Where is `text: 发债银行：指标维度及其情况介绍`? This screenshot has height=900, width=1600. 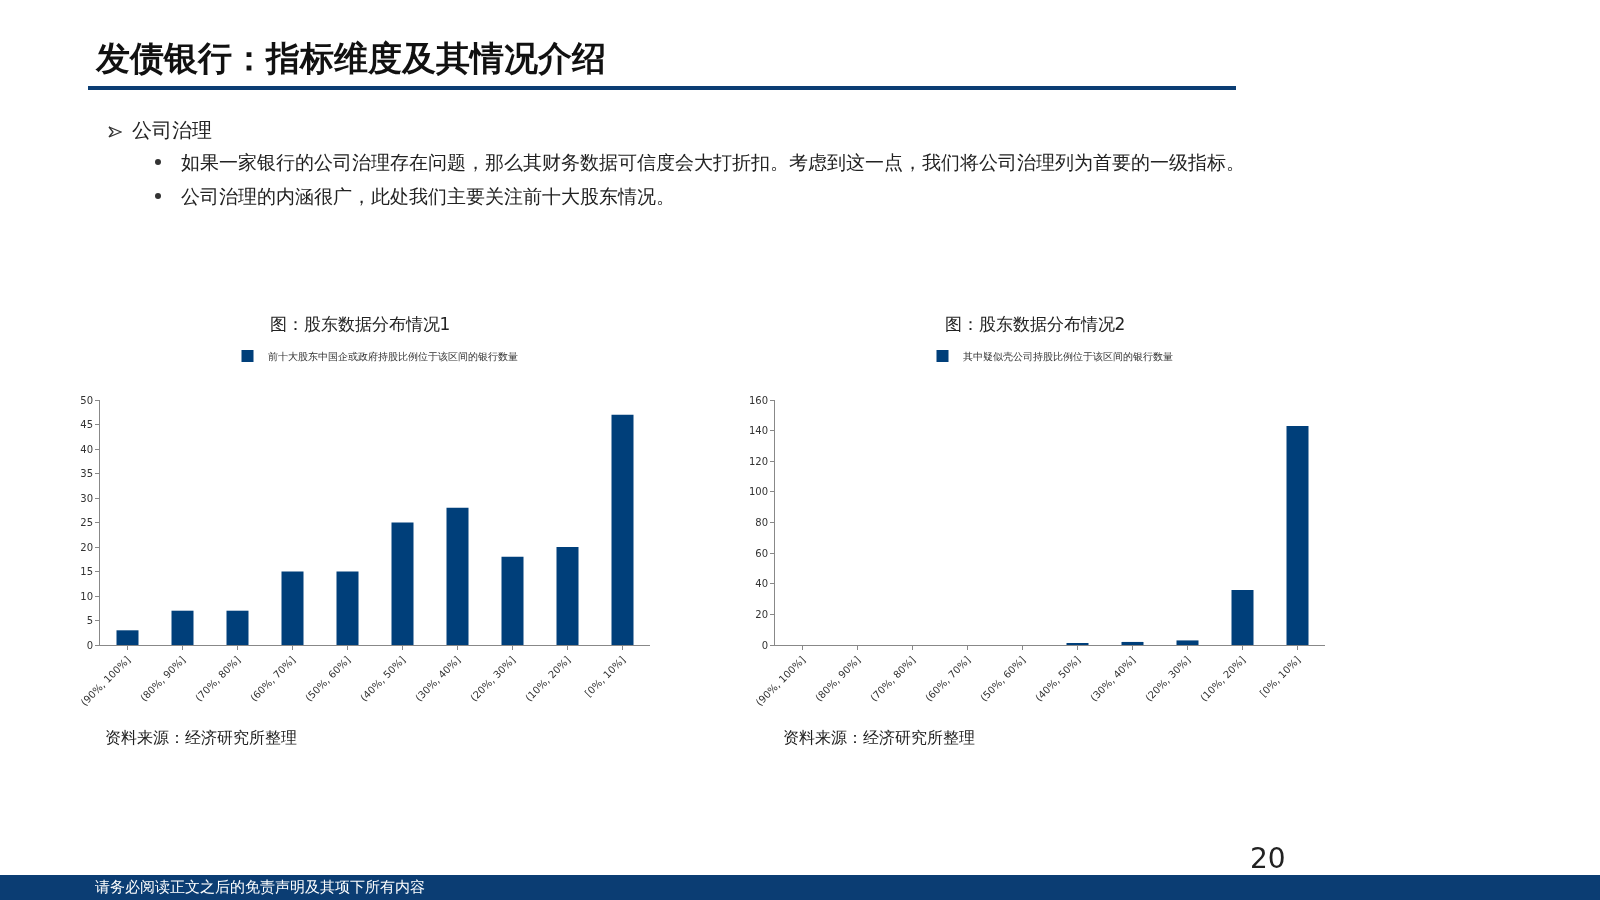 text: 发债银行：指标维度及其情况介绍 is located at coordinates (351, 58).